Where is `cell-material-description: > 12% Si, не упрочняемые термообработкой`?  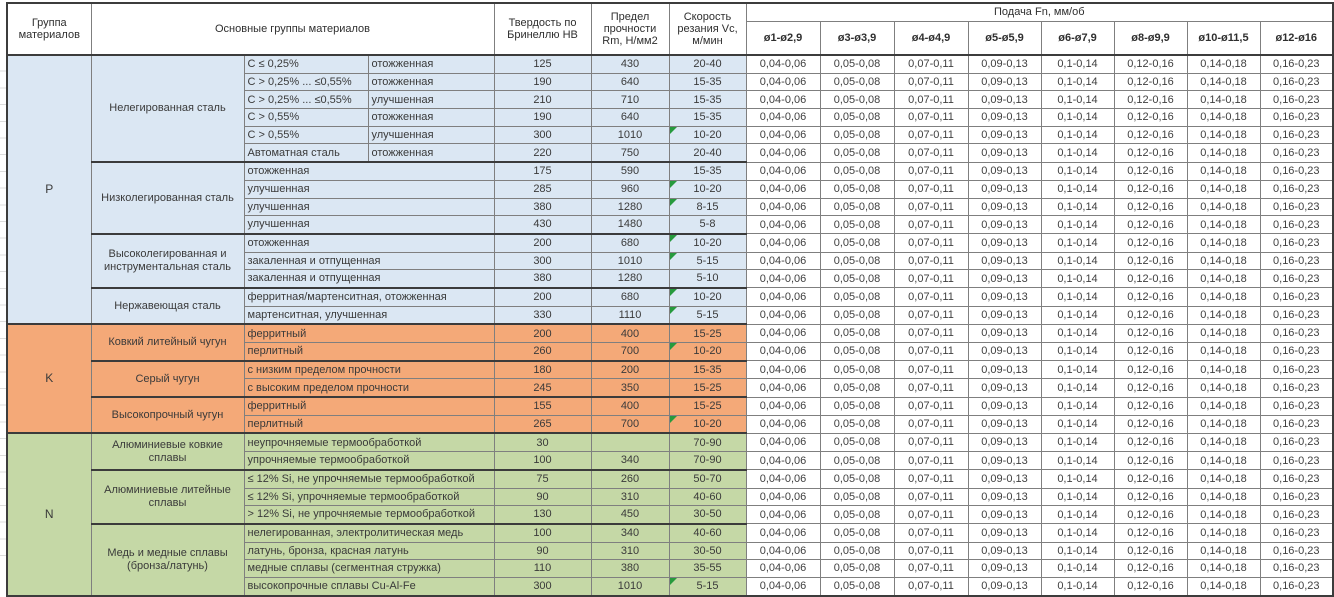
cell-material-description: > 12% Si, не упрочняемые термообработкой is located at coordinates (369, 515).